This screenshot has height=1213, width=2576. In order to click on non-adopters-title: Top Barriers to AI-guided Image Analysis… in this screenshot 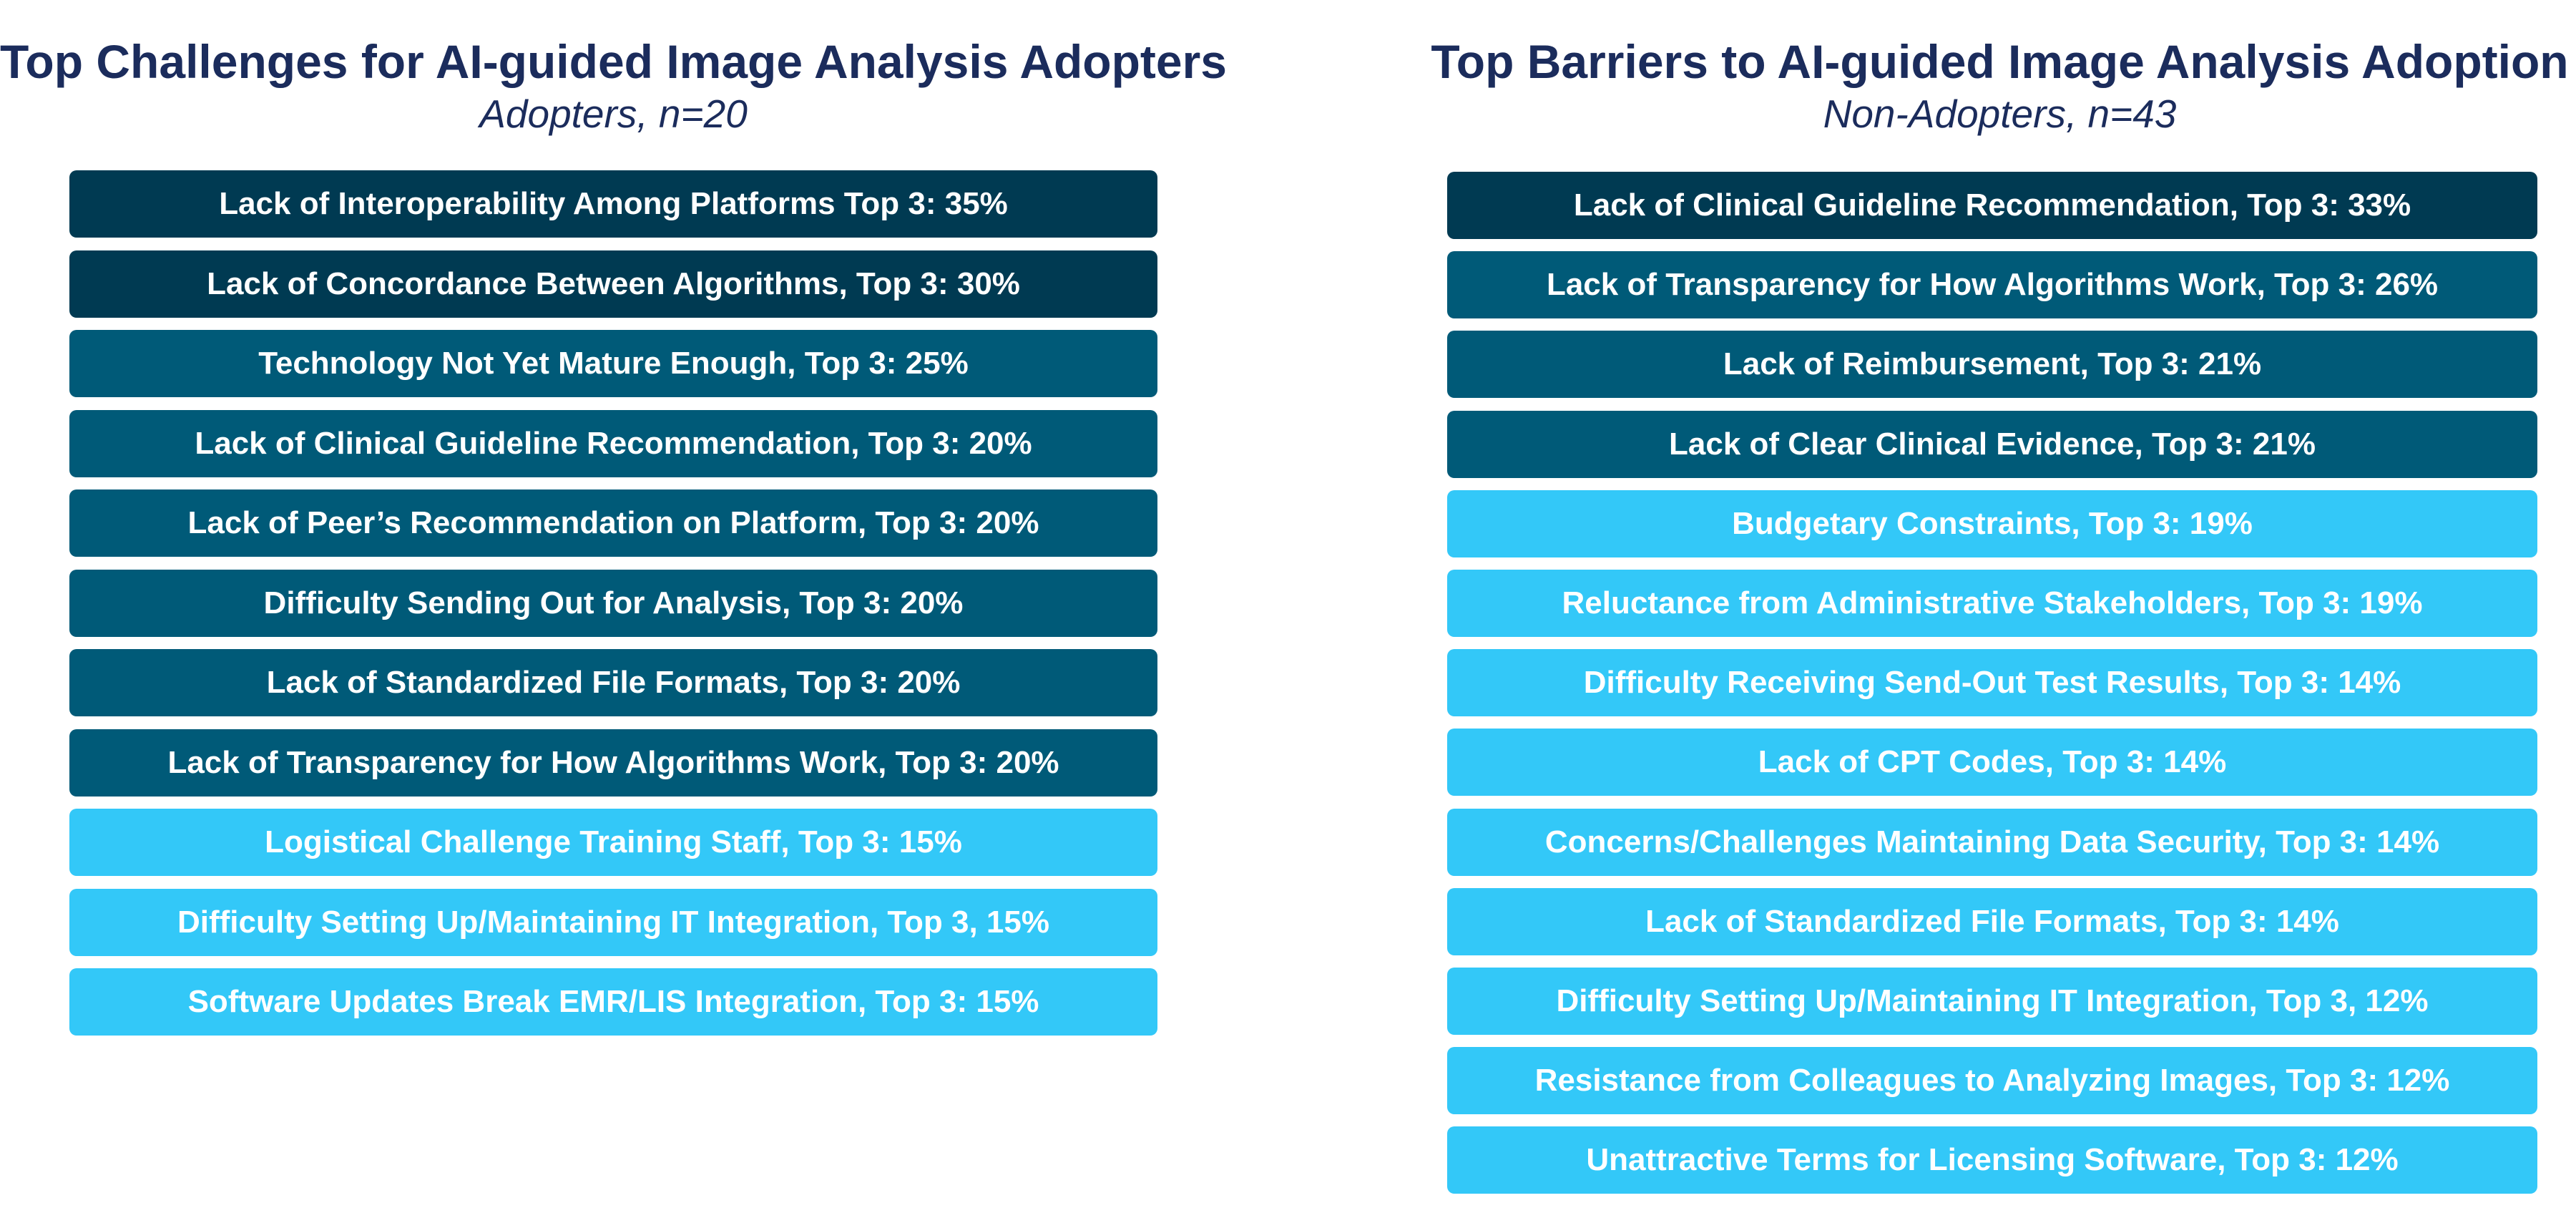, I will do `click(2000, 62)`.